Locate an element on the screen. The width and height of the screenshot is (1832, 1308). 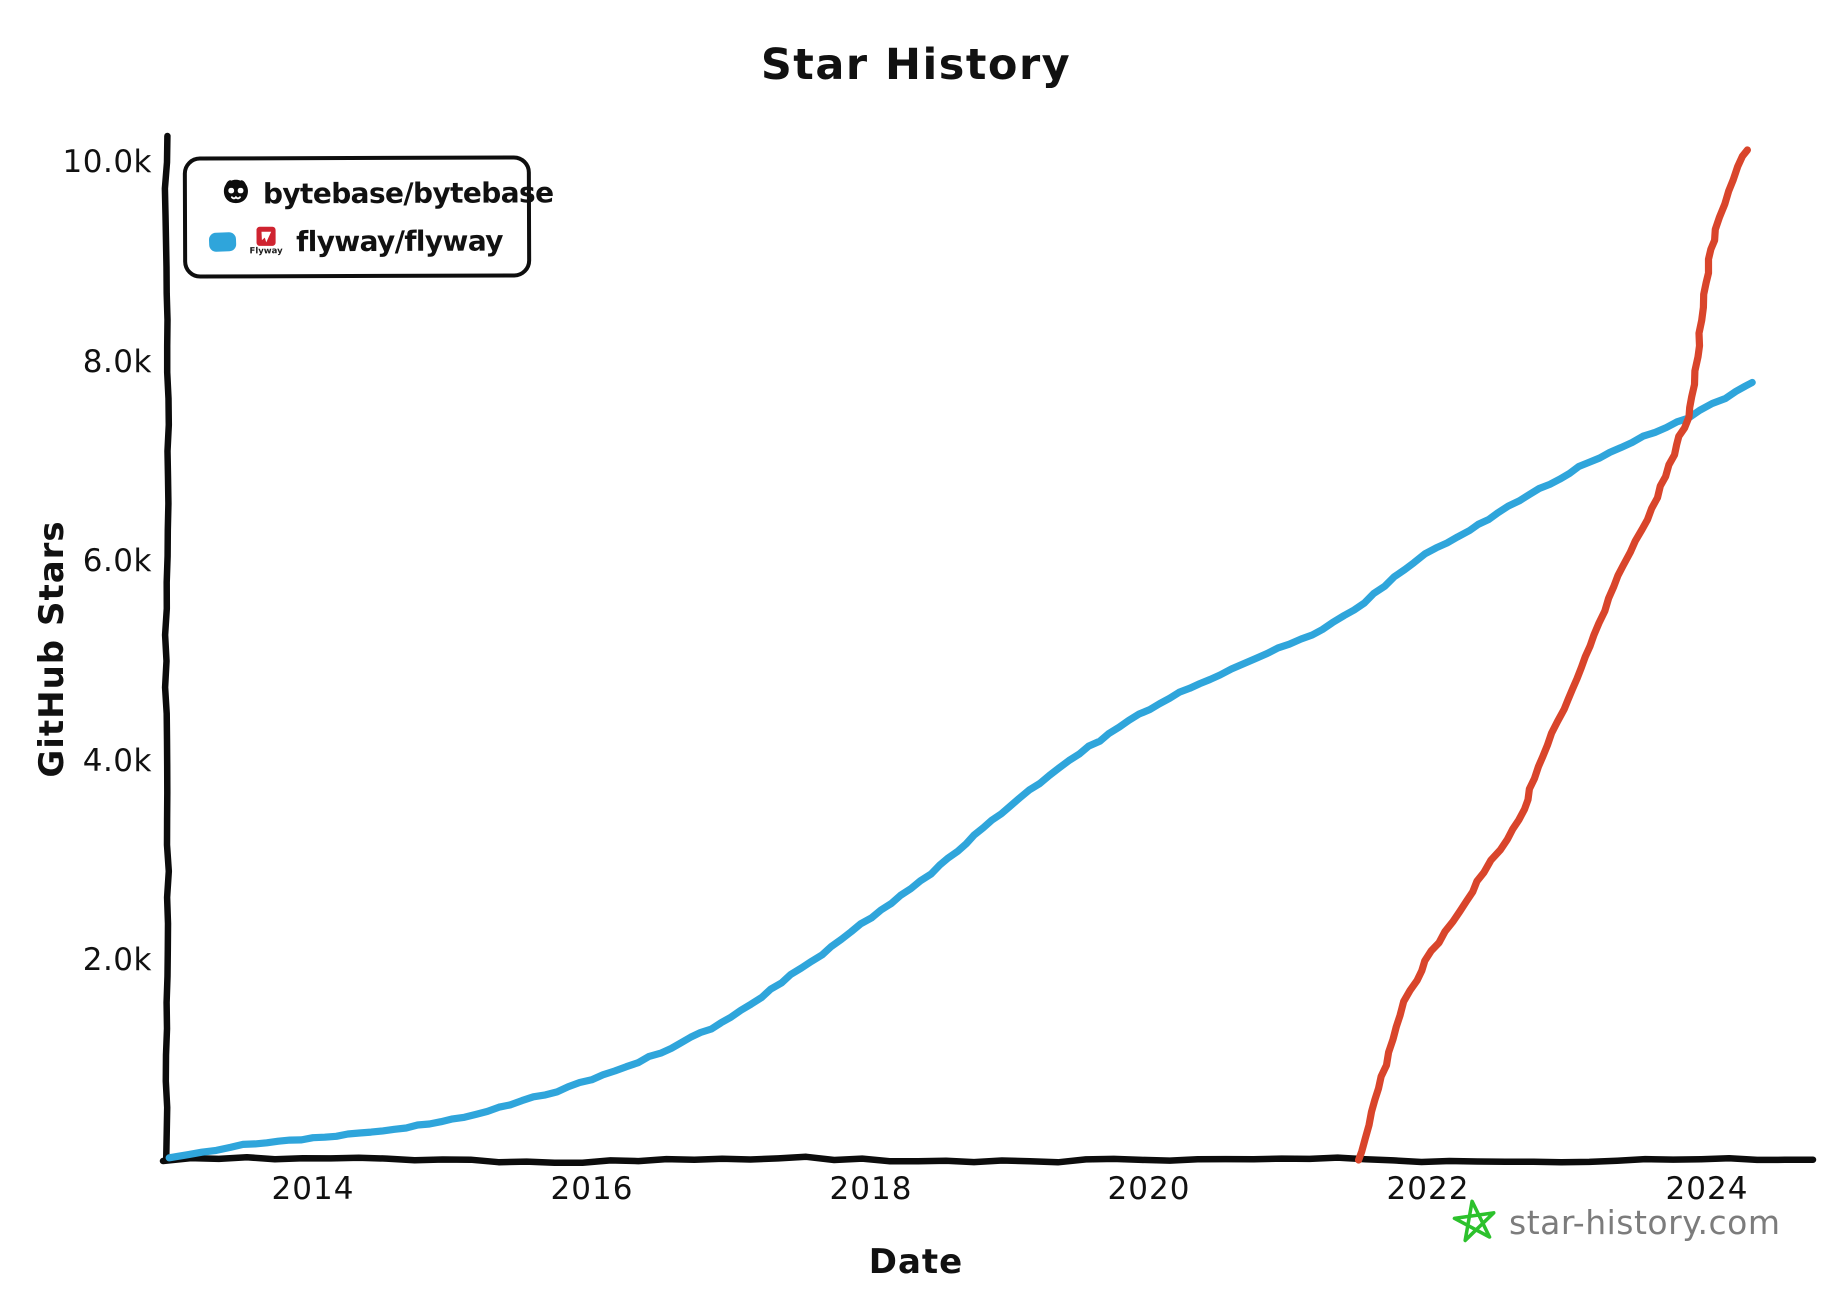
y-axis-line is located at coordinates (167, 648).